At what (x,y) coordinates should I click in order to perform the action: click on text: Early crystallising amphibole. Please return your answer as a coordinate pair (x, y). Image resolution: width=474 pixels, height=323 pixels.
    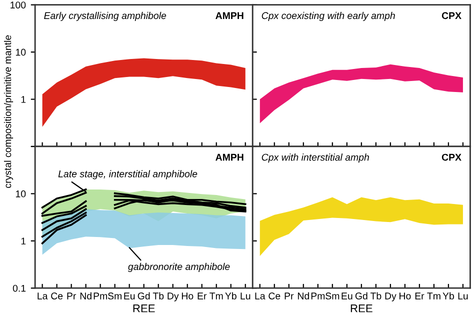
    Looking at the image, I should click on (105, 16).